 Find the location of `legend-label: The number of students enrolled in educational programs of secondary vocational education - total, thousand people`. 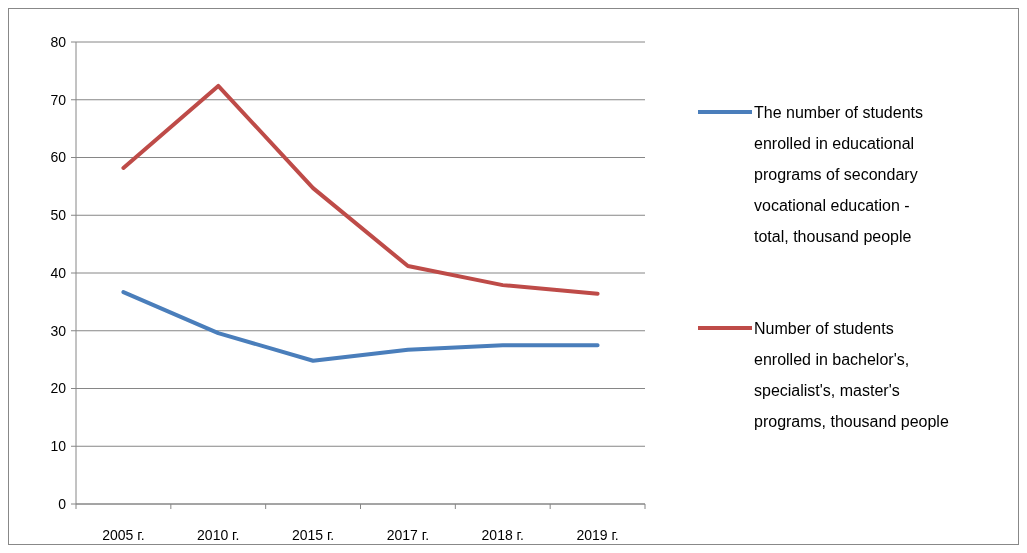

legend-label: The number of students enrolled in educational programs of secondary vocational education - total, thousand people is located at coordinates (838, 174).